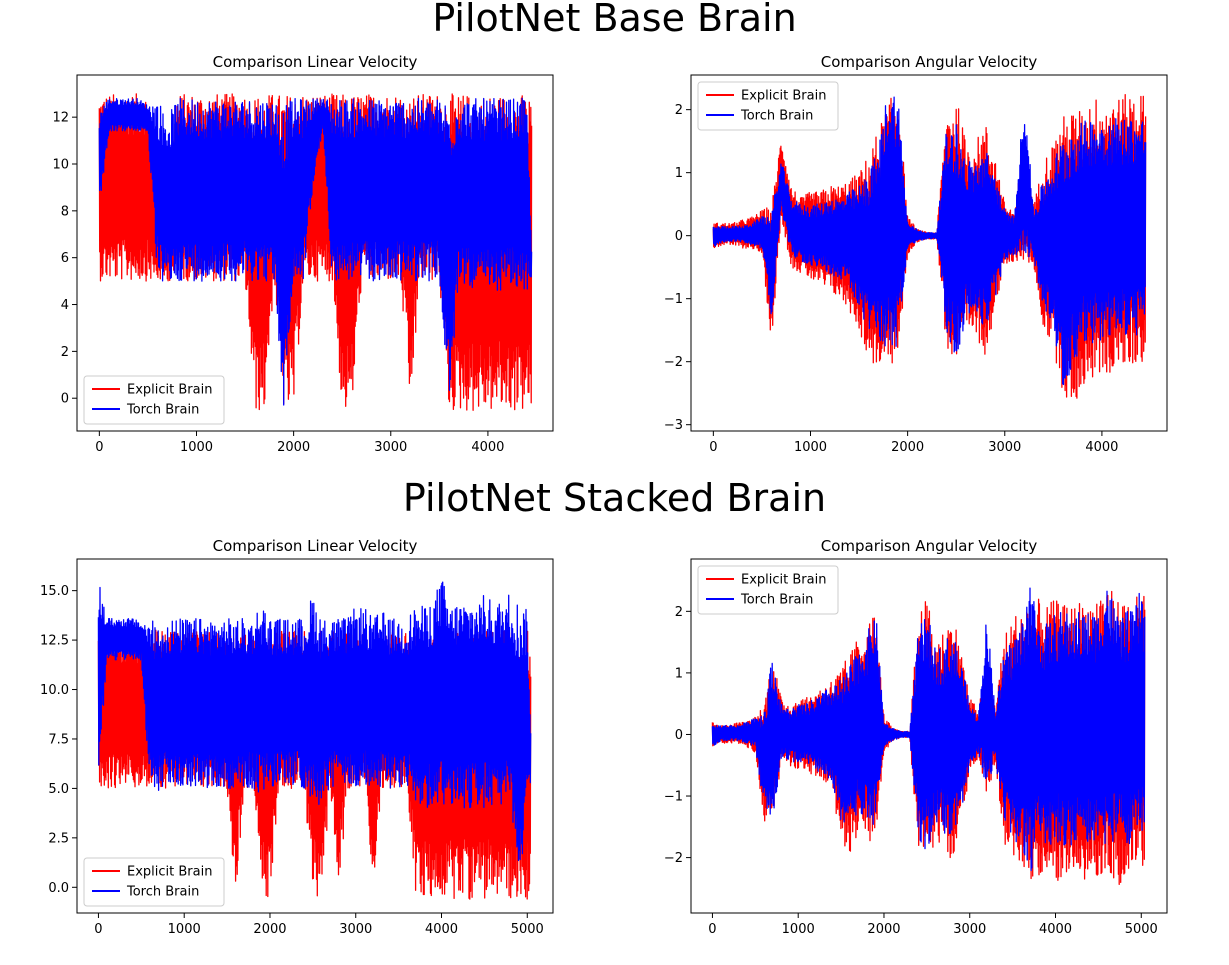 The width and height of the screenshot is (1229, 965). What do you see at coordinates (54, 690) in the screenshot?
I see `y-tick-label: 10.0` at bounding box center [54, 690].